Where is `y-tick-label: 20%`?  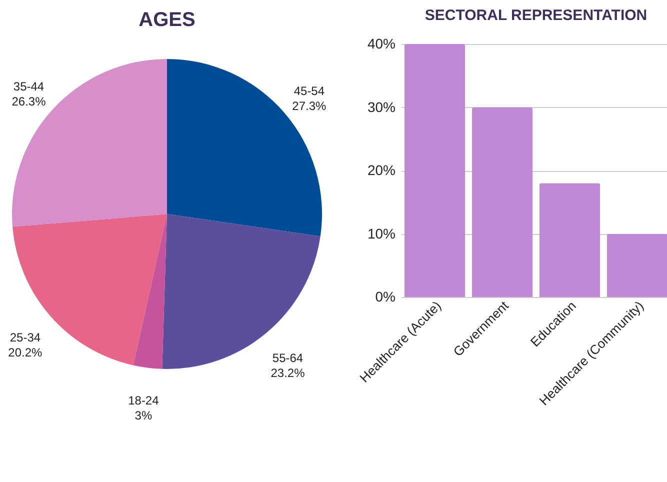
y-tick-label: 20% is located at coordinates (381, 170).